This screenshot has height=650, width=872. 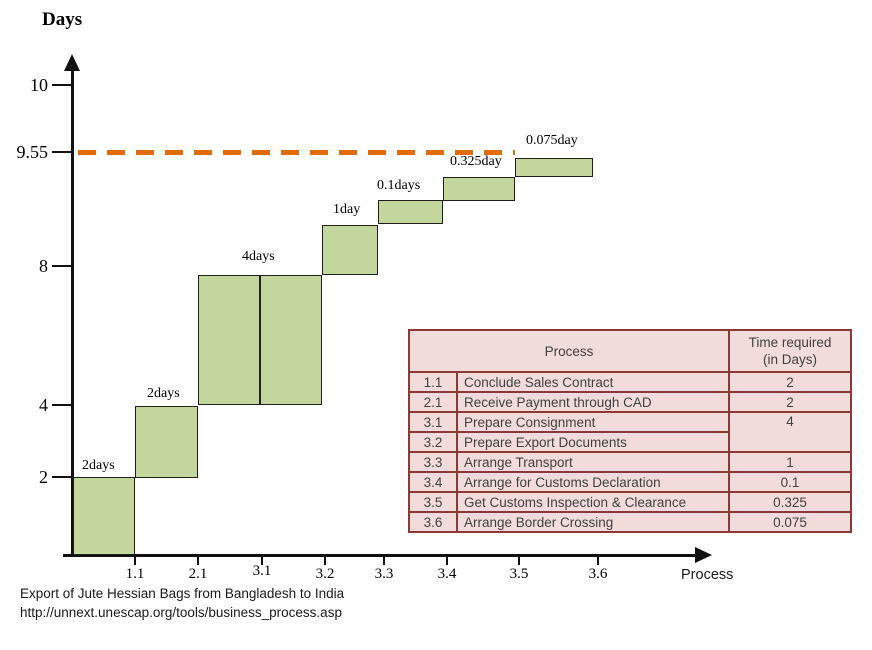 What do you see at coordinates (166, 442) in the screenshot?
I see `bar-2.1` at bounding box center [166, 442].